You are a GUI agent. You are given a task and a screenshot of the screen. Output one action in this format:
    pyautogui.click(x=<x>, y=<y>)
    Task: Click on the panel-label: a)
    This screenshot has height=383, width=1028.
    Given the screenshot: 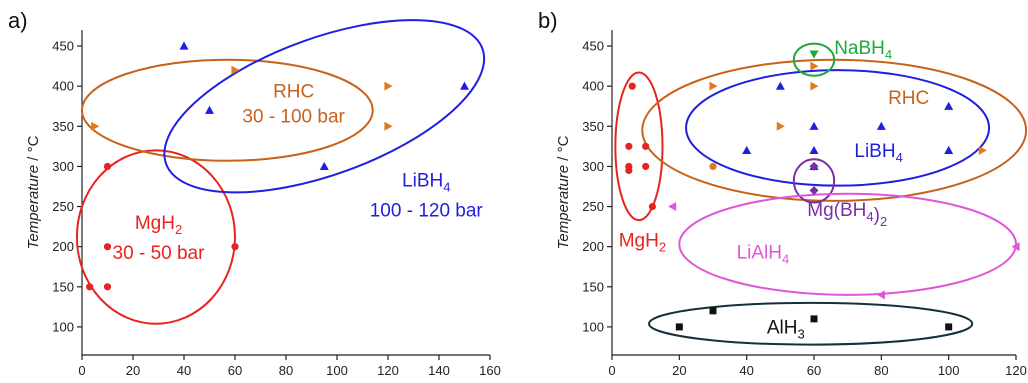 What is the action you would take?
    pyautogui.click(x=18, y=20)
    